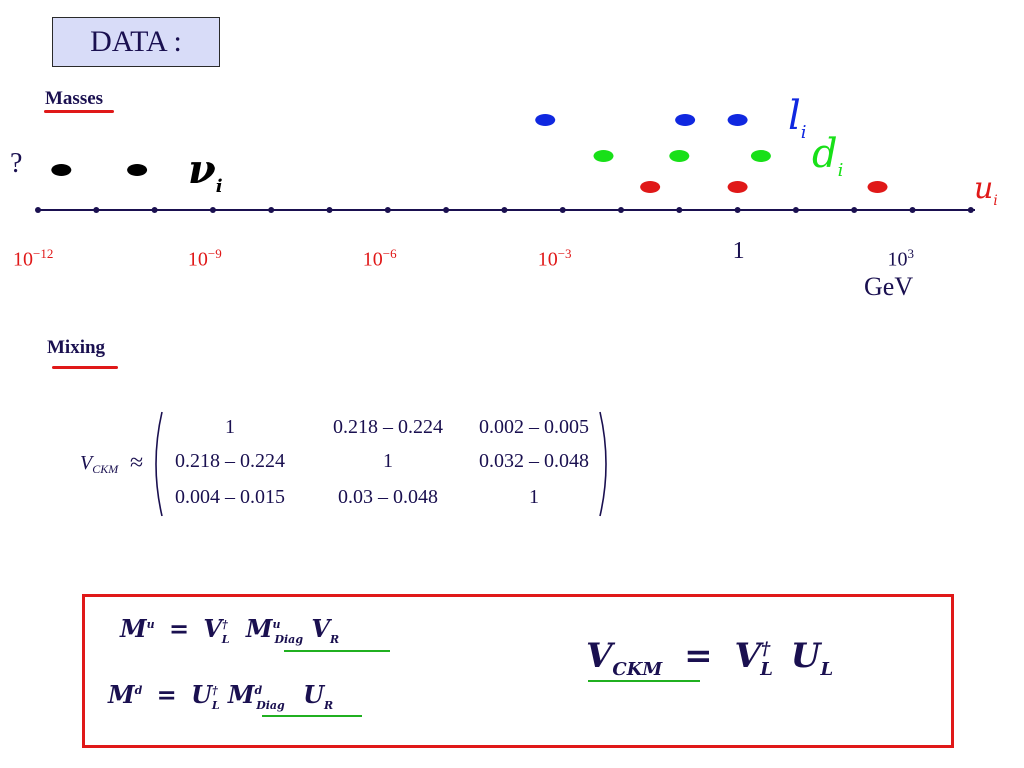 Image resolution: width=1024 pixels, height=768 pixels. What do you see at coordinates (379, 258) in the screenshot?
I see `tick-label: 10⁻⁶` at bounding box center [379, 258].